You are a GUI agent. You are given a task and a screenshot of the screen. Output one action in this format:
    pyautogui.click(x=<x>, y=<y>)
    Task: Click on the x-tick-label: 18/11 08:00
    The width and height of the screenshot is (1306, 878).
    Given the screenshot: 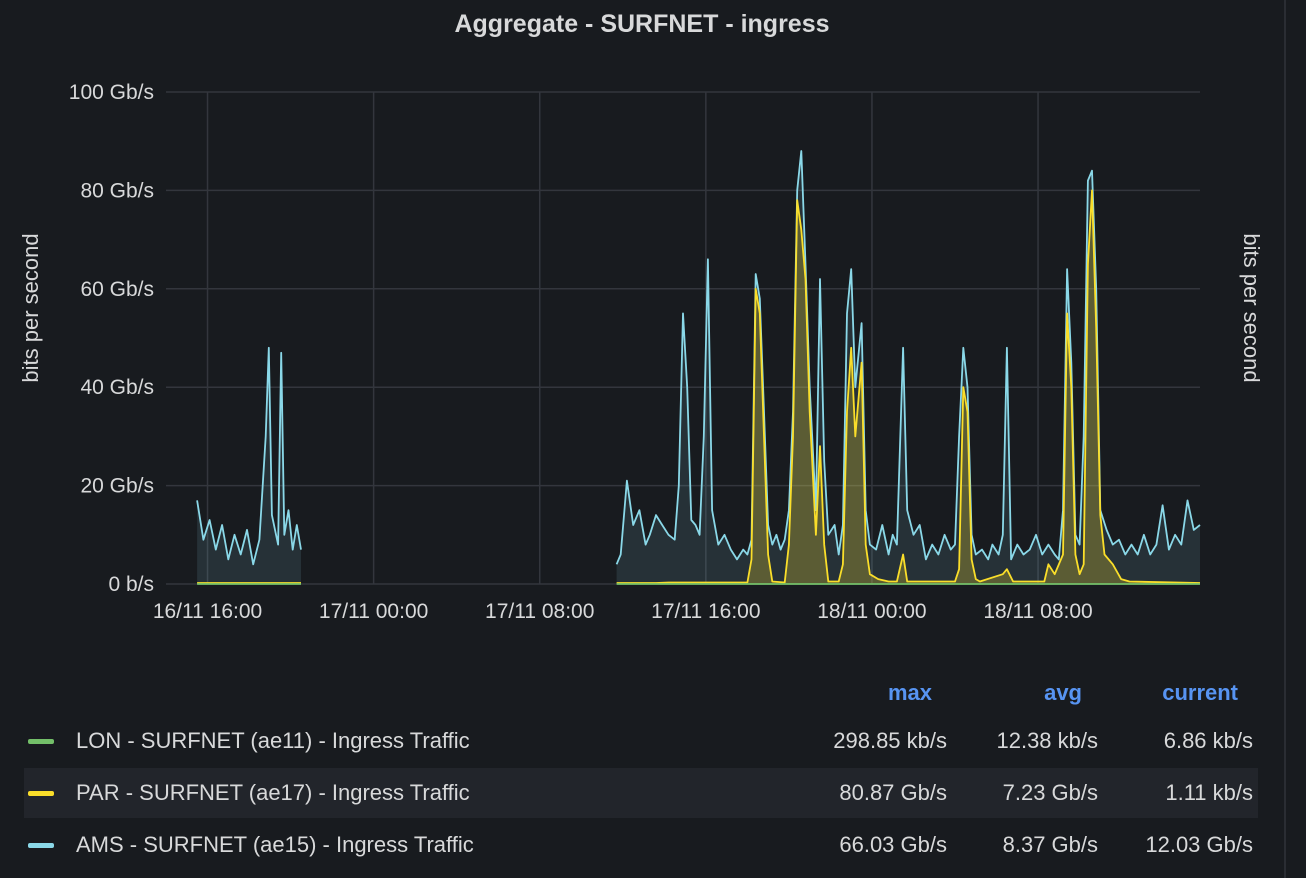 What is the action you would take?
    pyautogui.click(x=1037, y=611)
    